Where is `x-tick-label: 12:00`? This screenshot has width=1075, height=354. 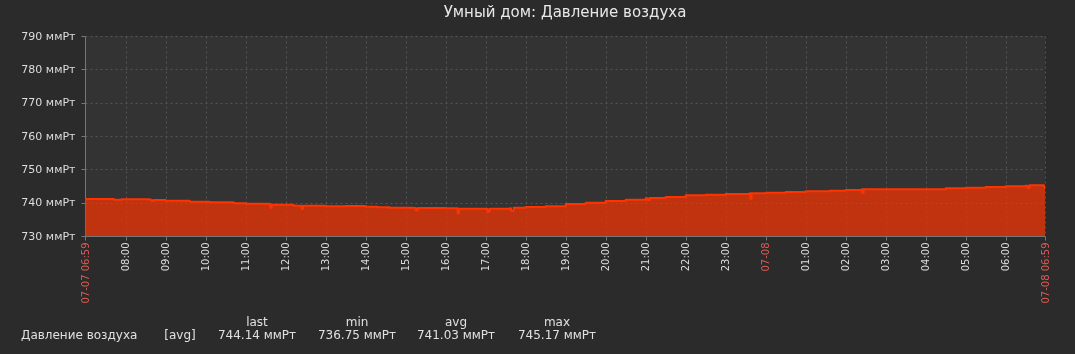
x-tick-label: 12:00 is located at coordinates (286, 257).